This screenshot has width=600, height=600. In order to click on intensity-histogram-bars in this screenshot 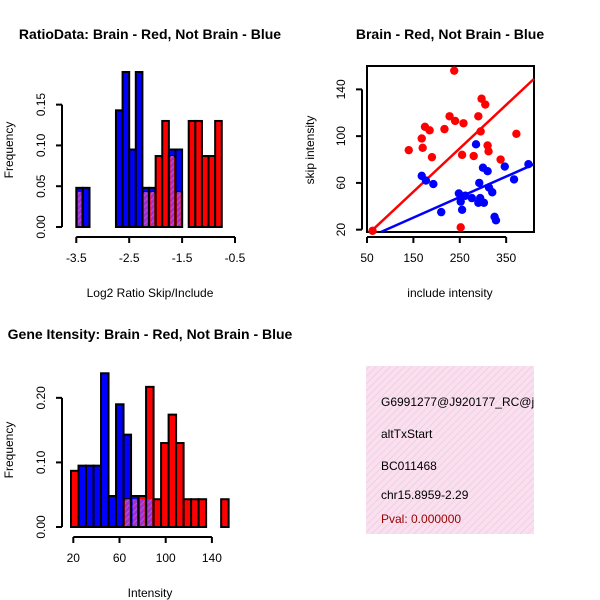, I will do `click(150, 450)`.